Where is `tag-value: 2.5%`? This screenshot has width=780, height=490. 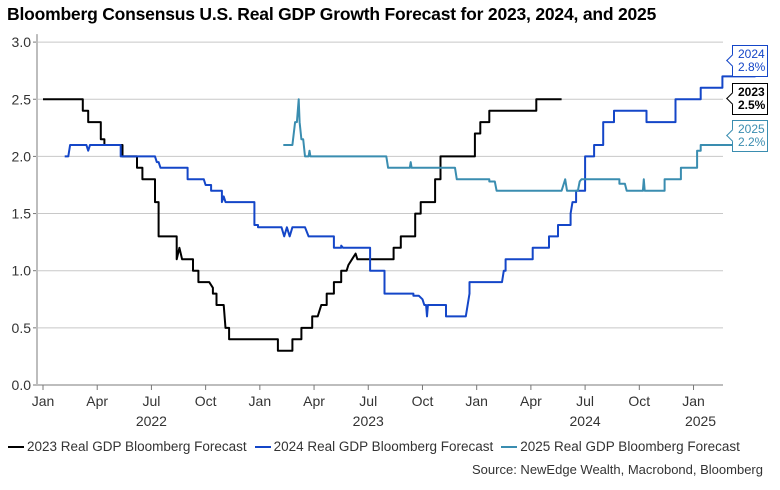
tag-value: 2.5% is located at coordinates (752, 105).